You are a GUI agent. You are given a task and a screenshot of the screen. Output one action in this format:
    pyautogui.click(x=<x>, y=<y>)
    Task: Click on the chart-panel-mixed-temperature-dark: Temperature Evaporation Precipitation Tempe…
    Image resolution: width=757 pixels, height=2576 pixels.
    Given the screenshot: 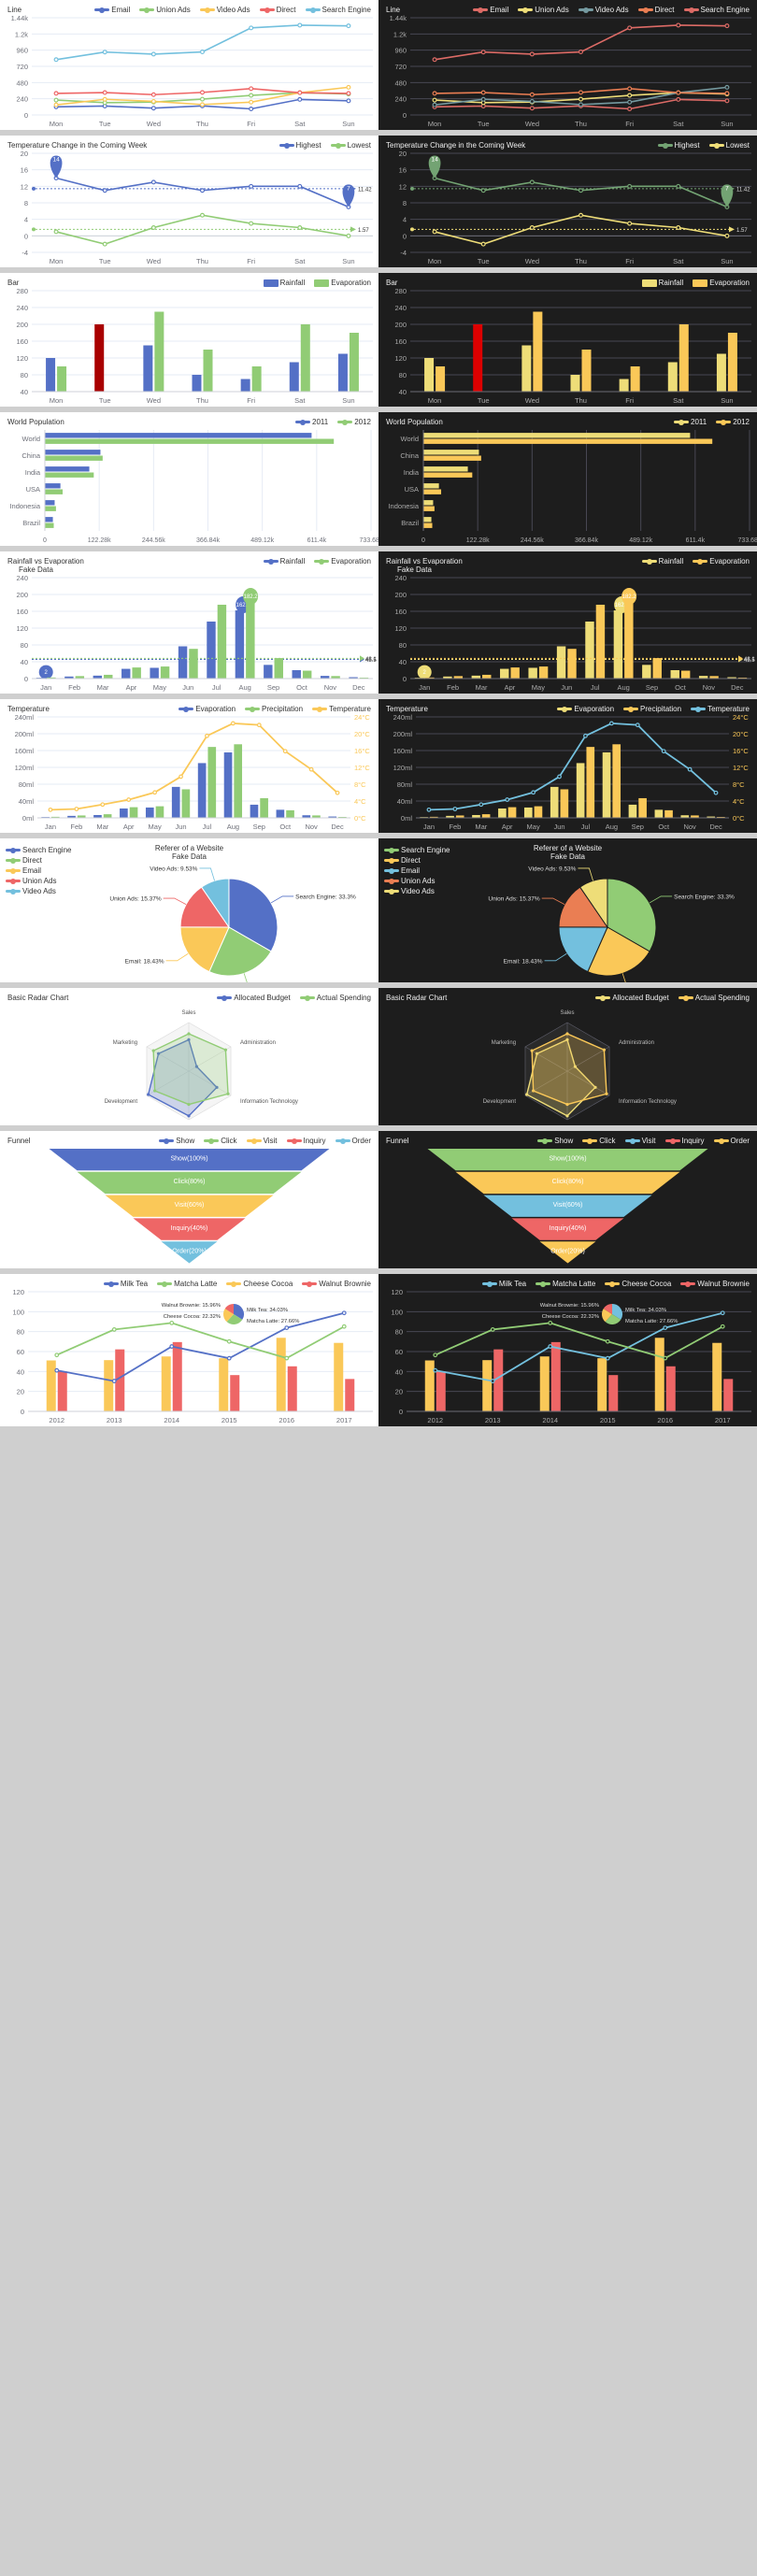 What is the action you would take?
    pyautogui.click(x=567, y=766)
    